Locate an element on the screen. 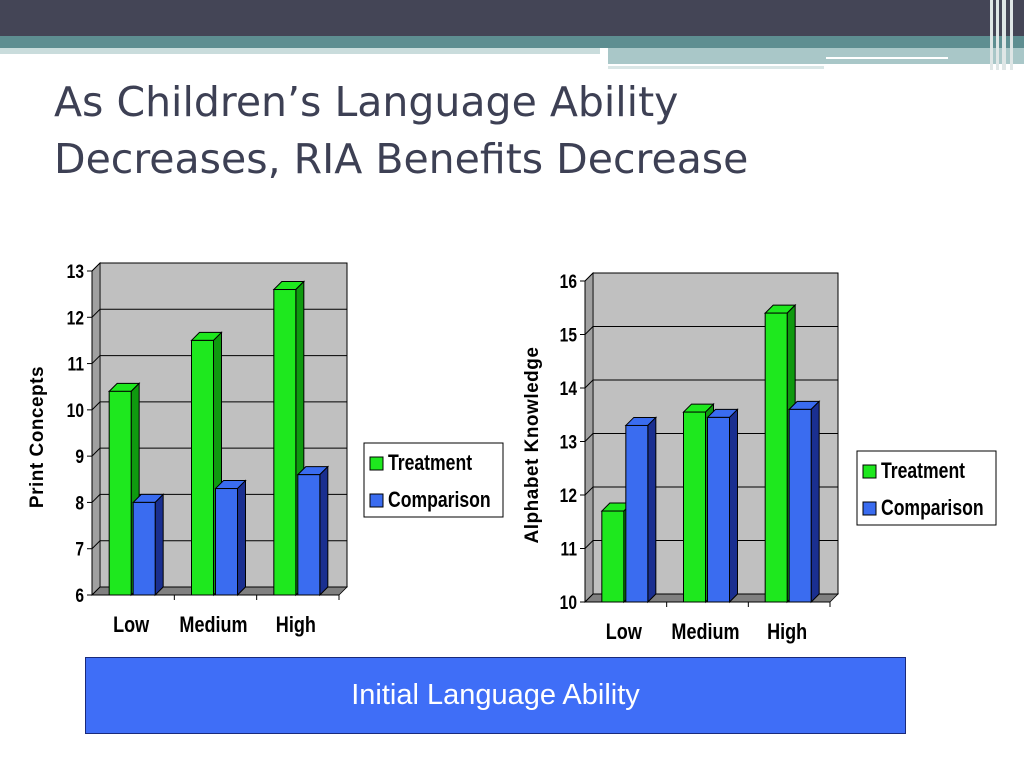 The width and height of the screenshot is (1024, 768). chart2-treatment-bar-high-front is located at coordinates (776, 457).